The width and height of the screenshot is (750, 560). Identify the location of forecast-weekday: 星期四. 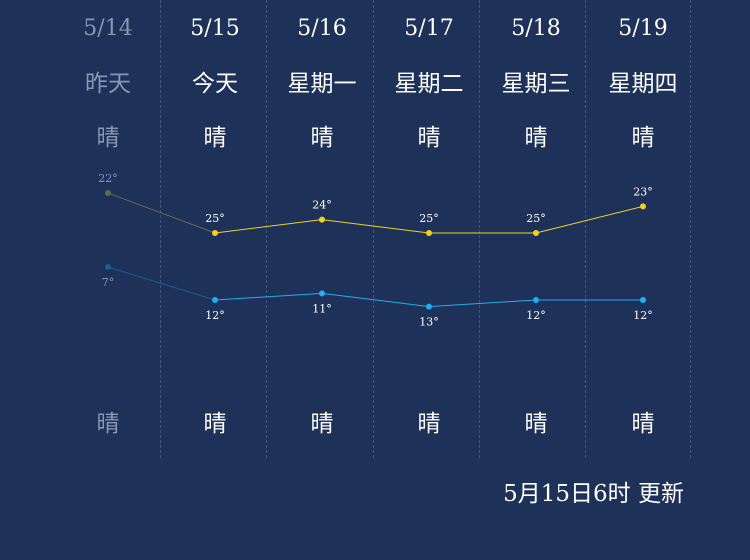
(643, 84).